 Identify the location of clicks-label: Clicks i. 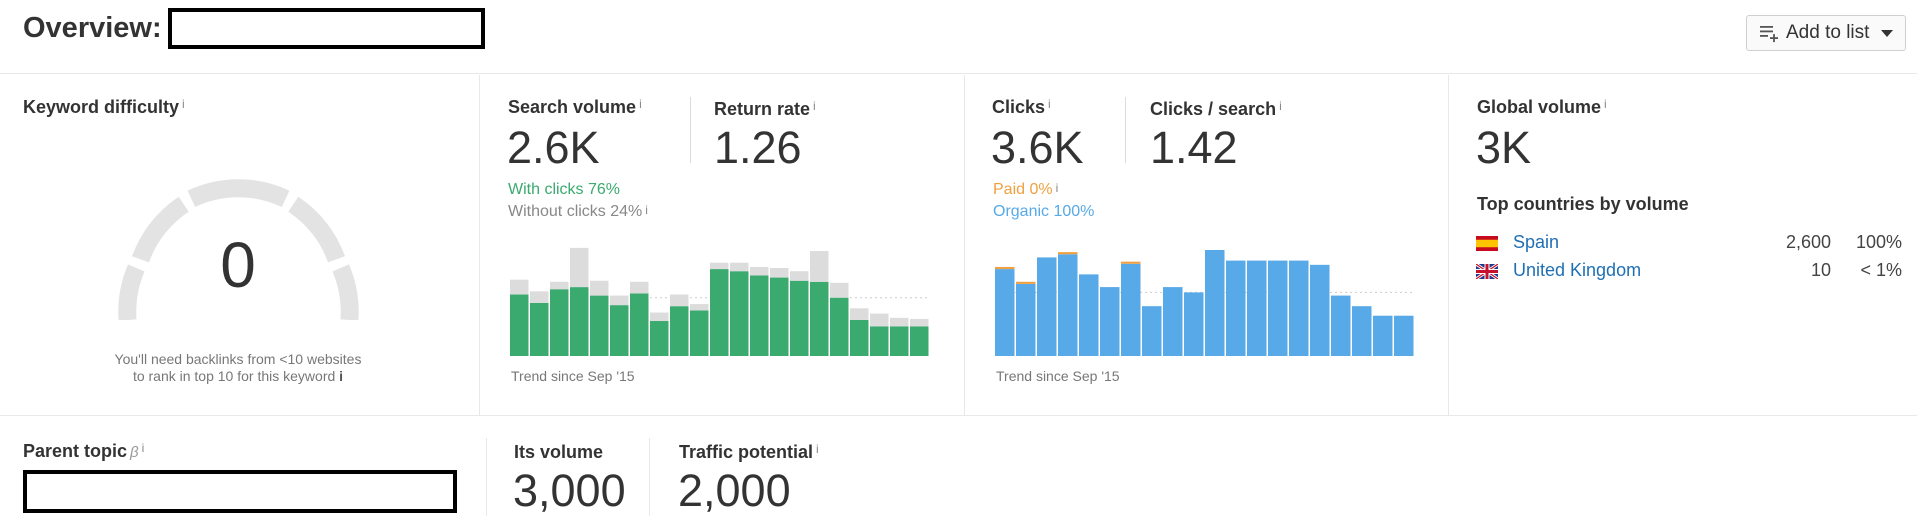
(1021, 107).